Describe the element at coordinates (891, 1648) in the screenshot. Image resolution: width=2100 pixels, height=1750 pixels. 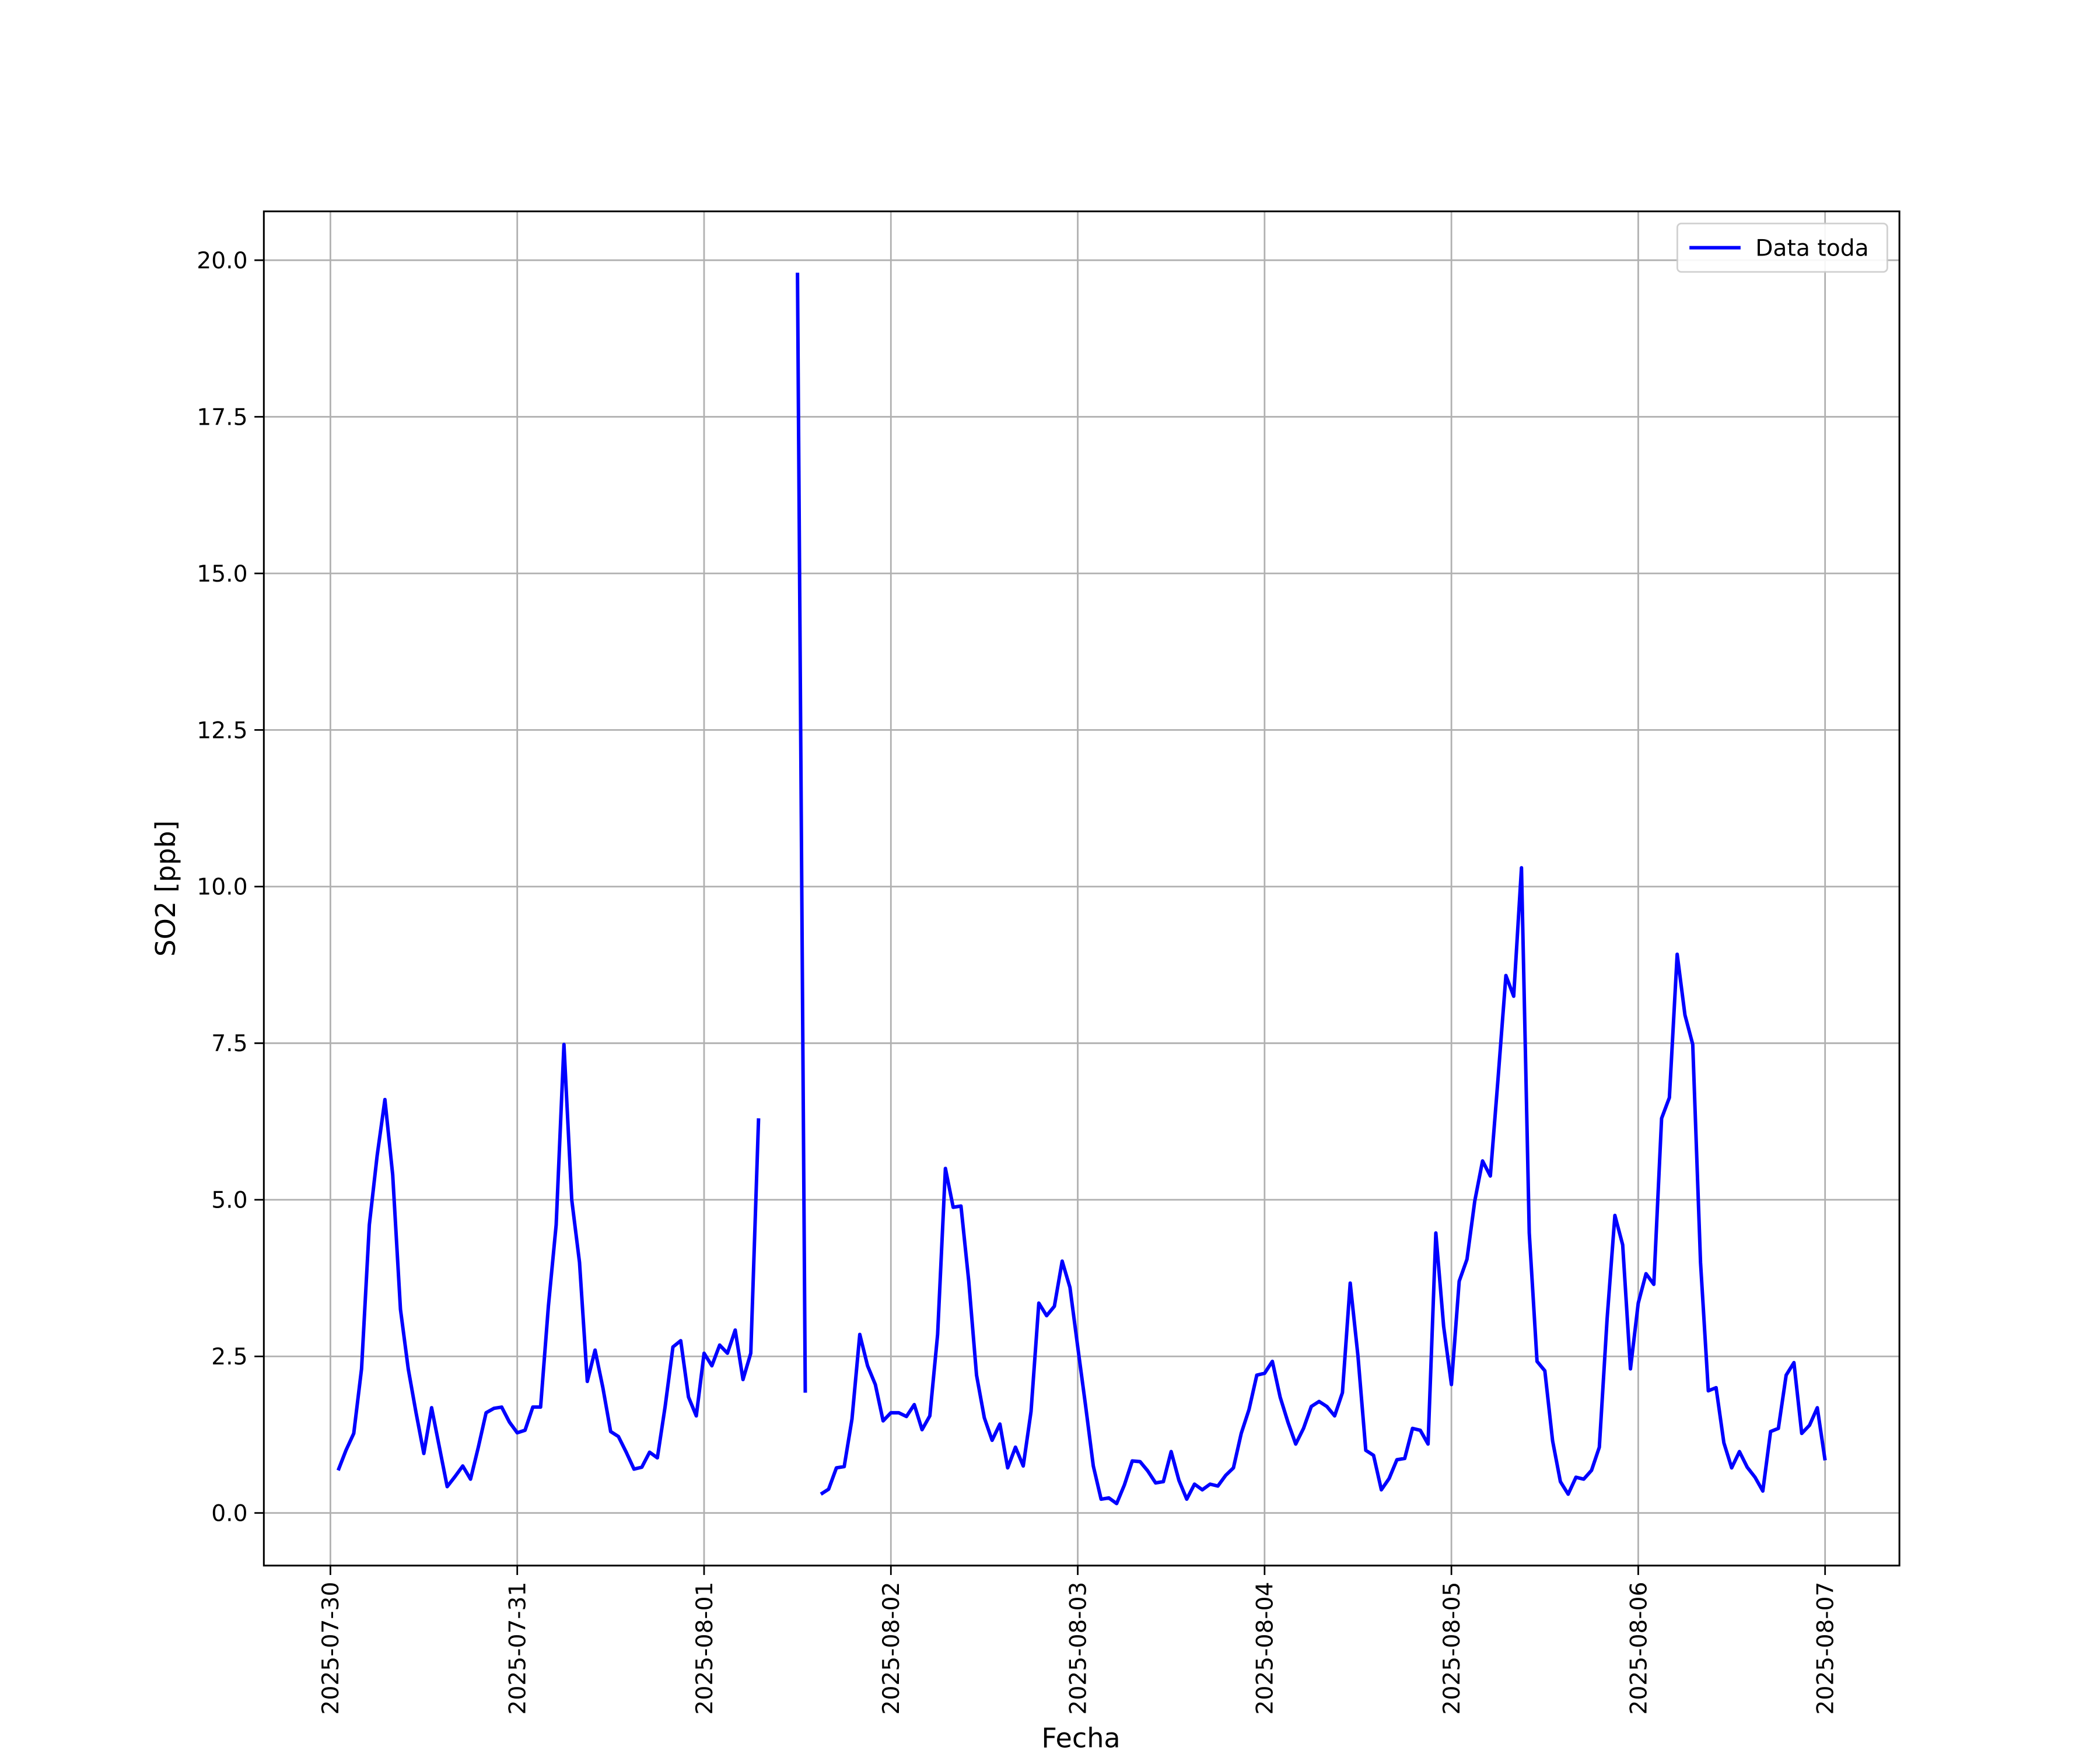
I see `x-tick-label: 2025-08-02` at that location.